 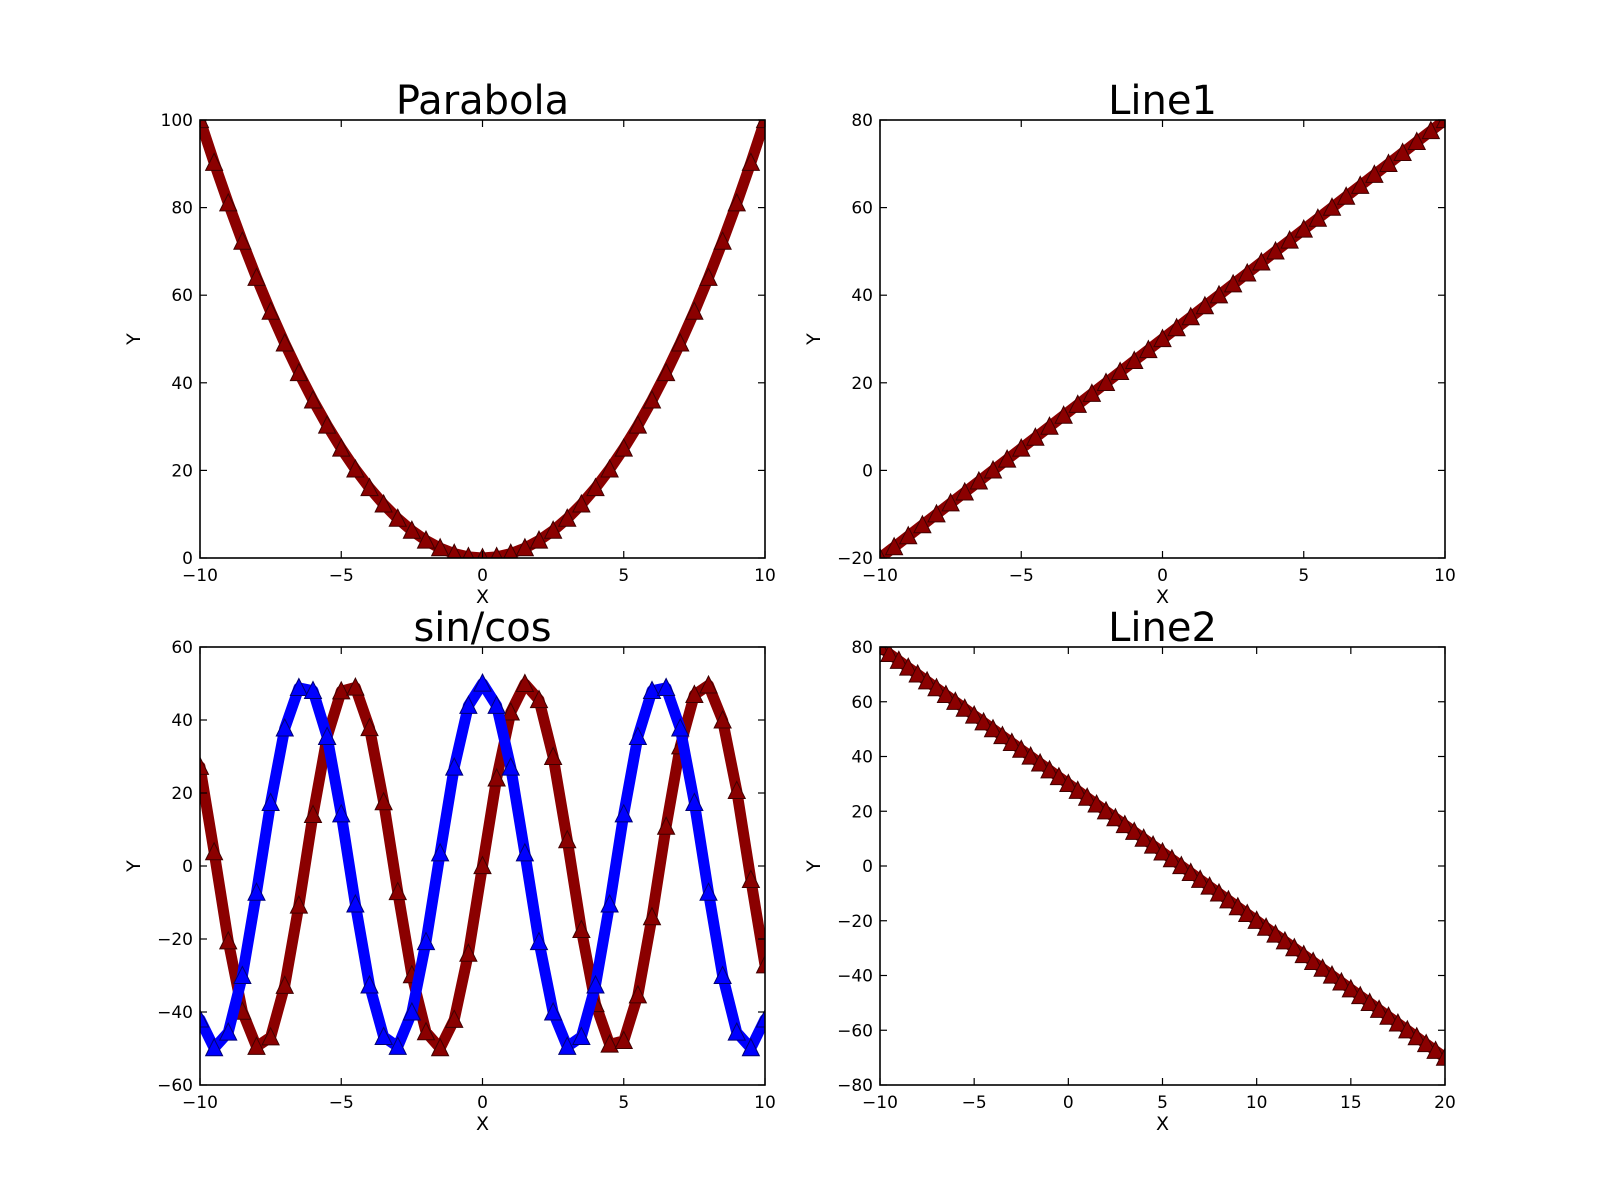 I want to click on x-tick-label: 5, so click(x=1303, y=576).